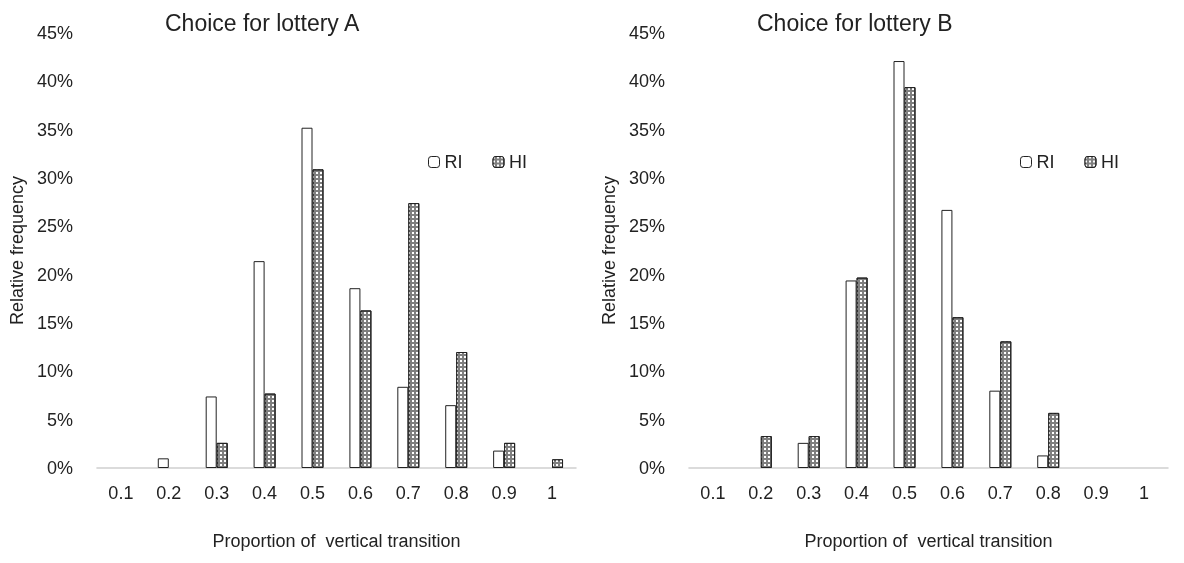 This screenshot has width=1184, height=563. I want to click on chart-title: Choice for lottery A, so click(262, 22).